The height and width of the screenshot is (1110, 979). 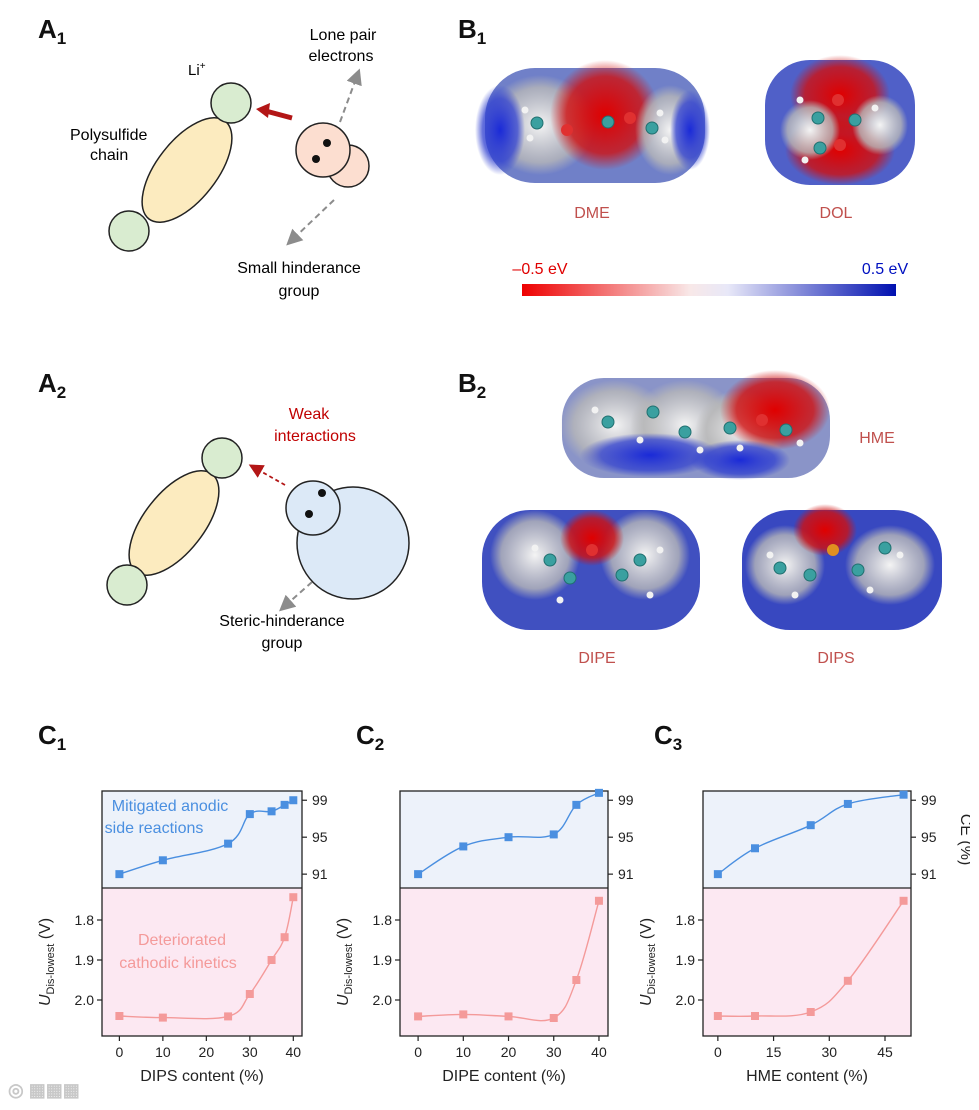 I want to click on watermark-logo: ◎ ▦▦▦, so click(x=44, y=1090).